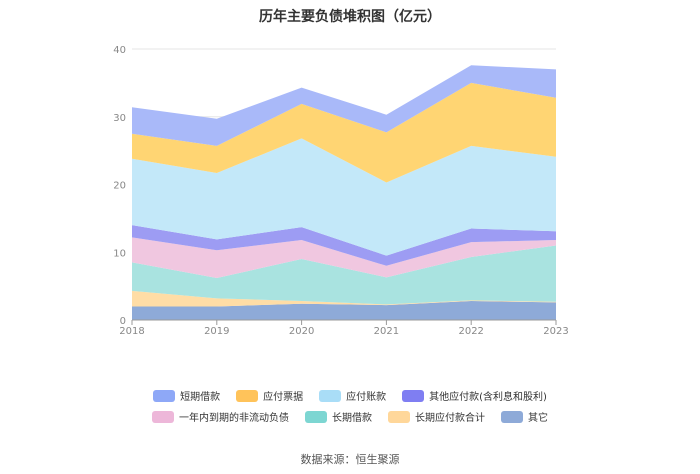 This screenshot has height=474, width=700. I want to click on legend-item-long-term-loans: 长期借款, so click(338, 416).